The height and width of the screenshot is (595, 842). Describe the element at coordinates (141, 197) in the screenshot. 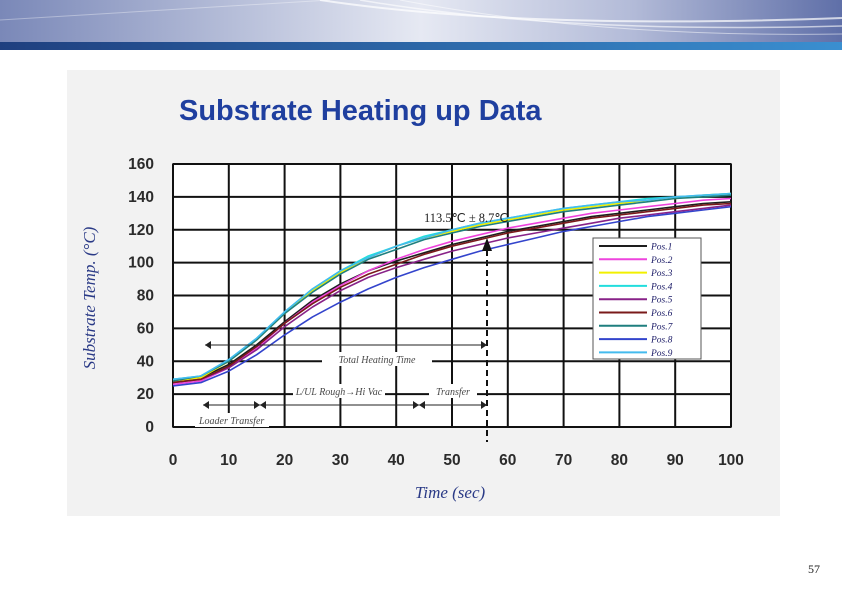

I see `y-tick-label: 140` at that location.